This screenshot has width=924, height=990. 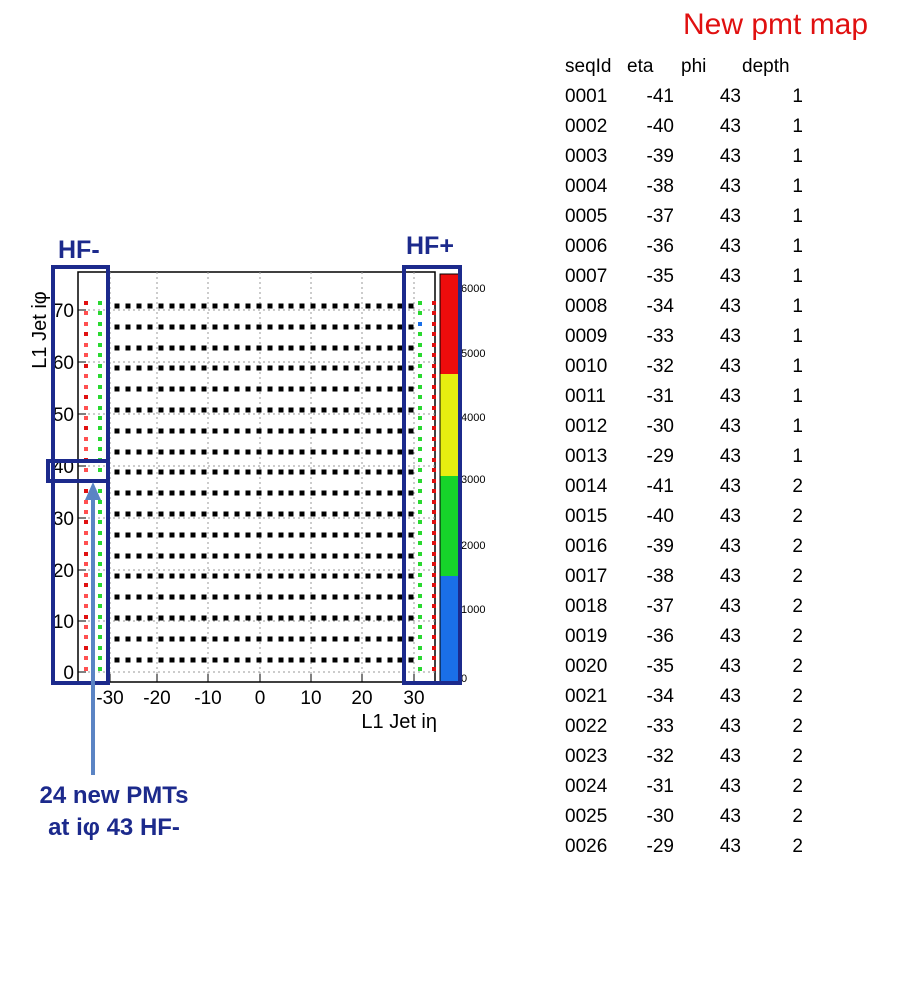 What do you see at coordinates (660, 456) in the screenshot?
I see `cell-eta: -29` at bounding box center [660, 456].